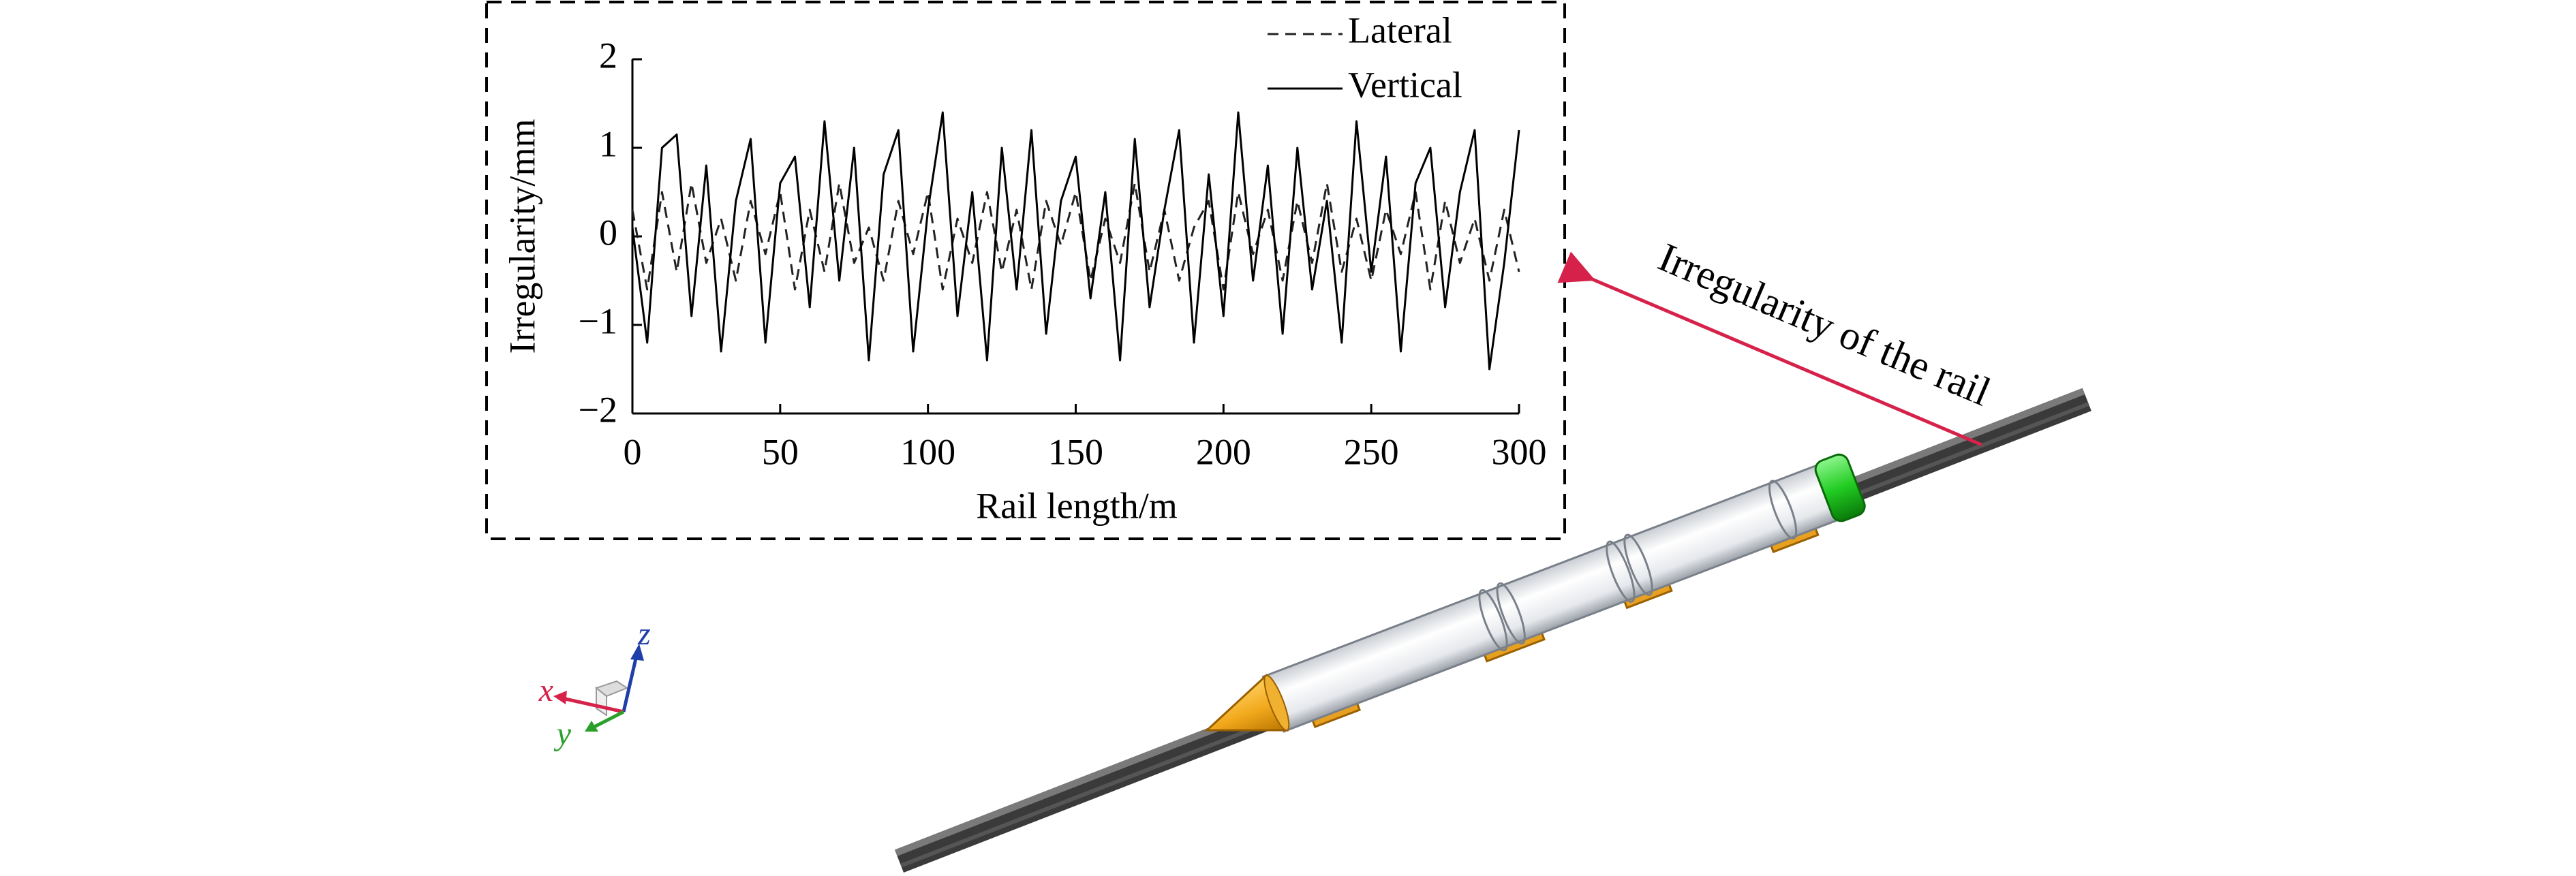 This screenshot has height=876, width=2576. Describe the element at coordinates (1535, 593) in the screenshot. I see `projectile` at that location.